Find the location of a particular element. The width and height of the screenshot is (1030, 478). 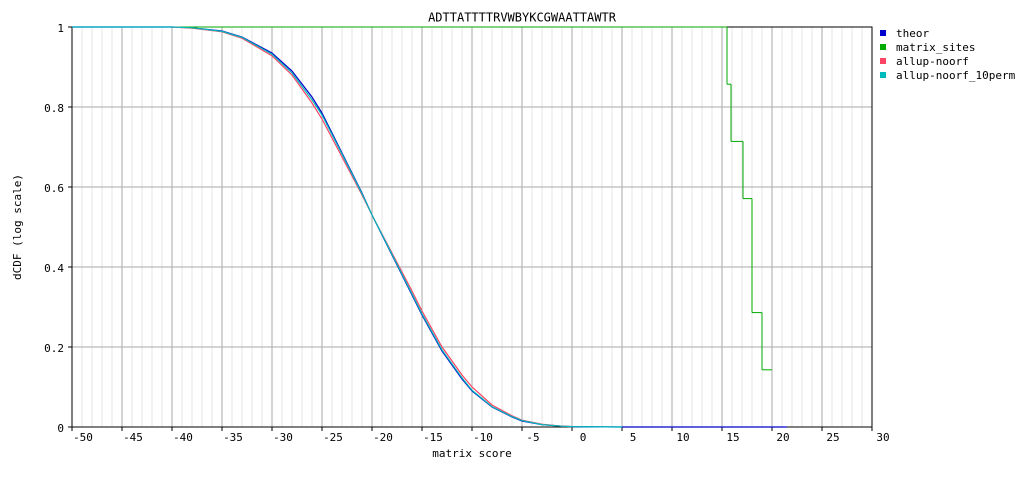

x-tick-label: -50 is located at coordinates (83, 437).